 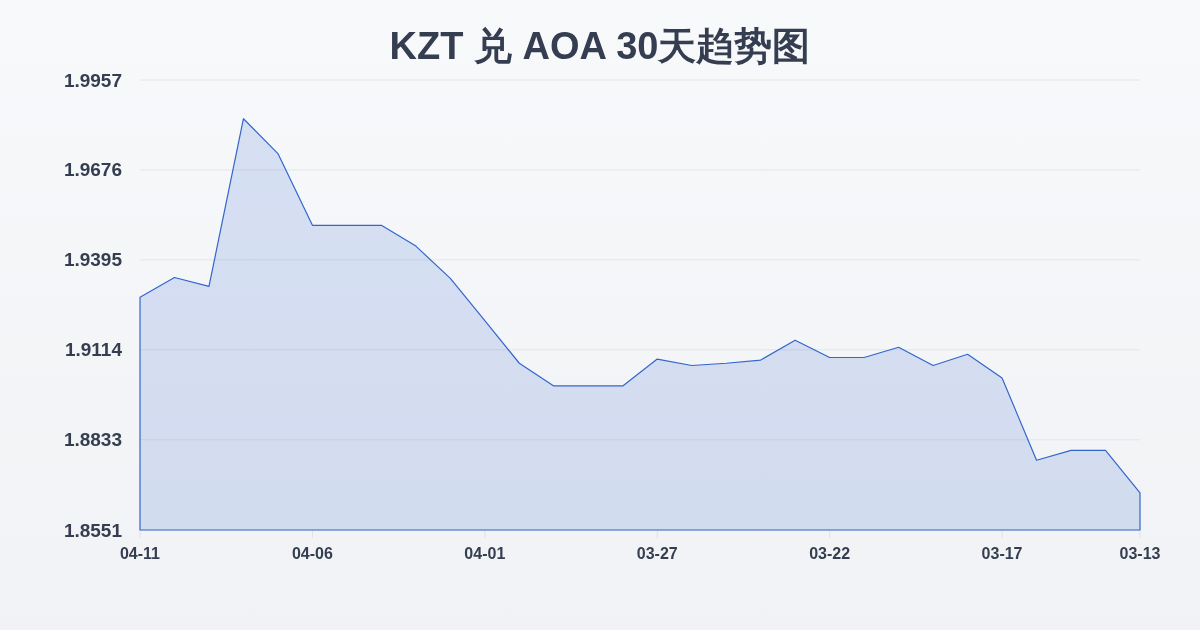 I want to click on y-tick-label: 1.8551, so click(x=93, y=530).